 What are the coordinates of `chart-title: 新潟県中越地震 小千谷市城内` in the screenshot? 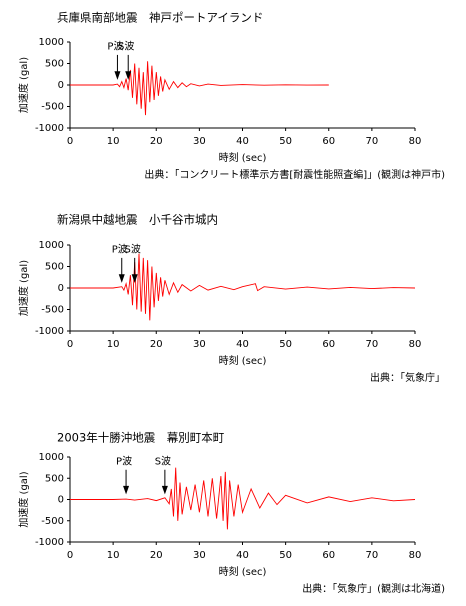 It's located at (137, 220).